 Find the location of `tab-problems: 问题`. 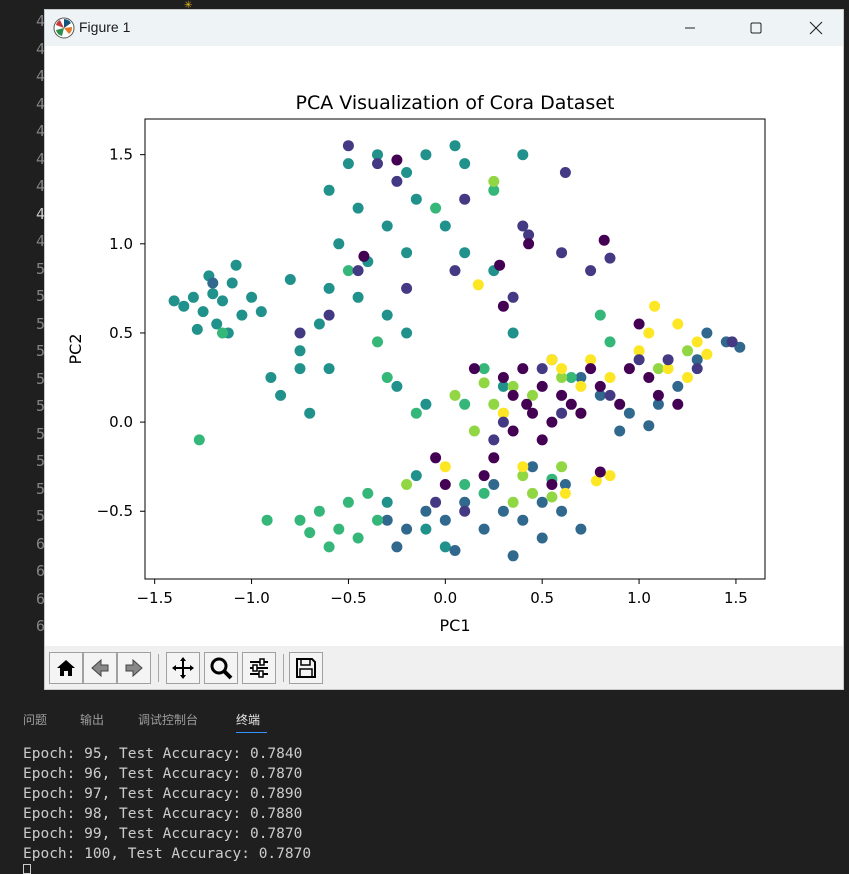

tab-problems: 问题 is located at coordinates (35, 720).